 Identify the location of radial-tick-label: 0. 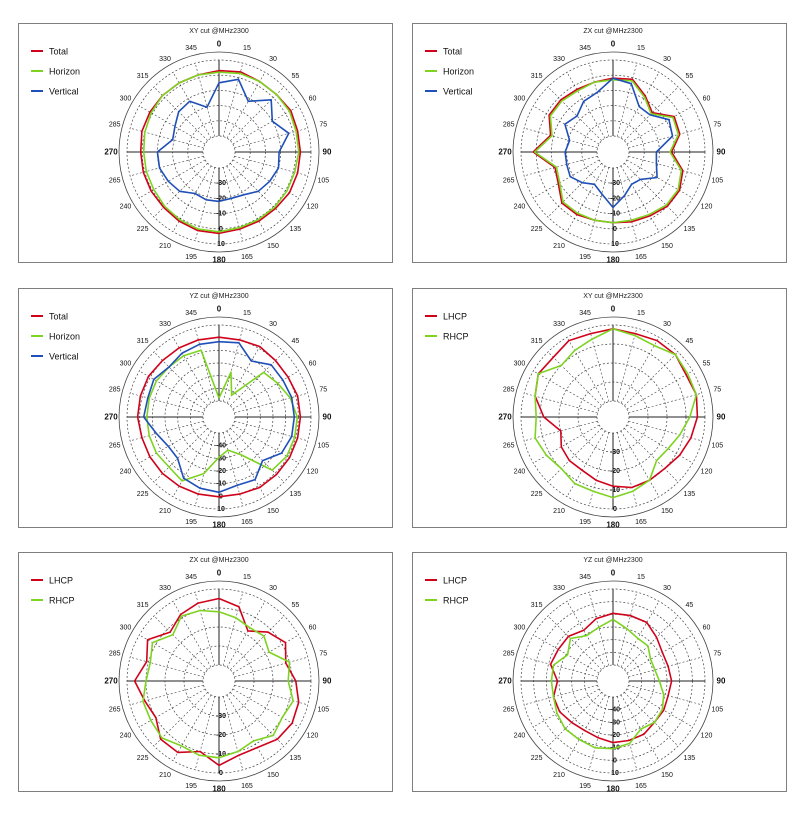
(615, 760).